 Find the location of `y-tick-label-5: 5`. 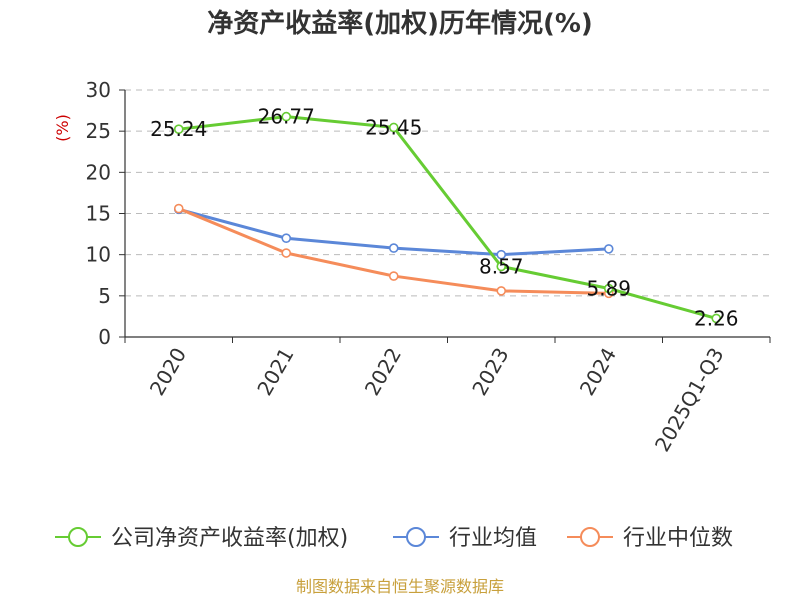

y-tick-label-5: 5 is located at coordinates (104, 296).